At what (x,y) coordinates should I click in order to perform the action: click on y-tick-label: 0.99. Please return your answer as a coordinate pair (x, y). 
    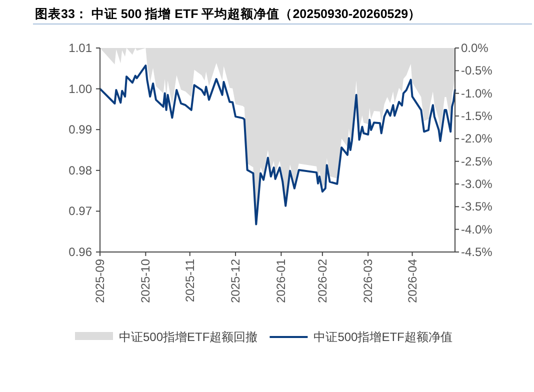
    Looking at the image, I should click on (80, 129).